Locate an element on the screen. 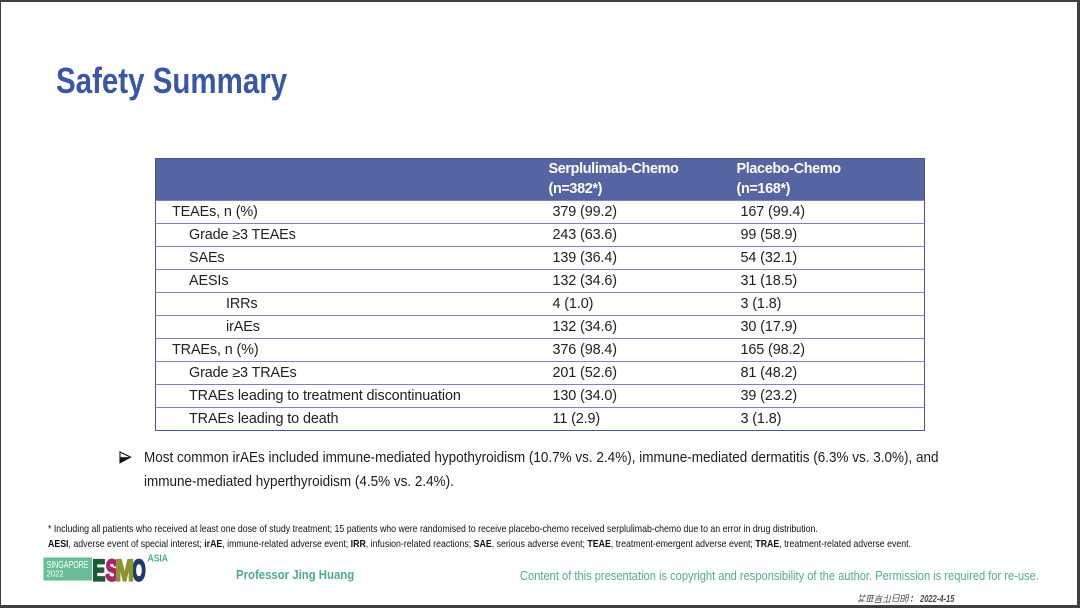 The width and height of the screenshot is (1080, 608). svg-text: O is located at coordinates (138, 570).